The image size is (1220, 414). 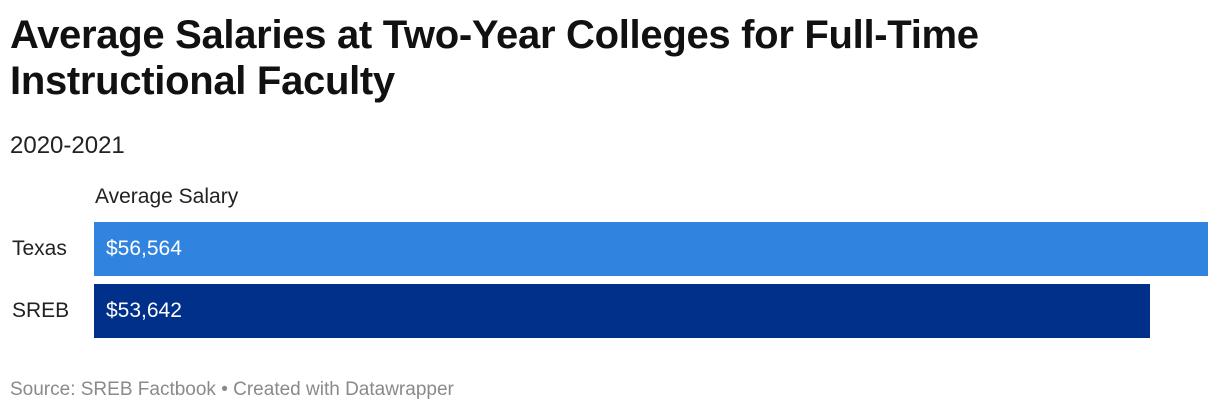 I want to click on row-label-texas: Texas, so click(x=39, y=248).